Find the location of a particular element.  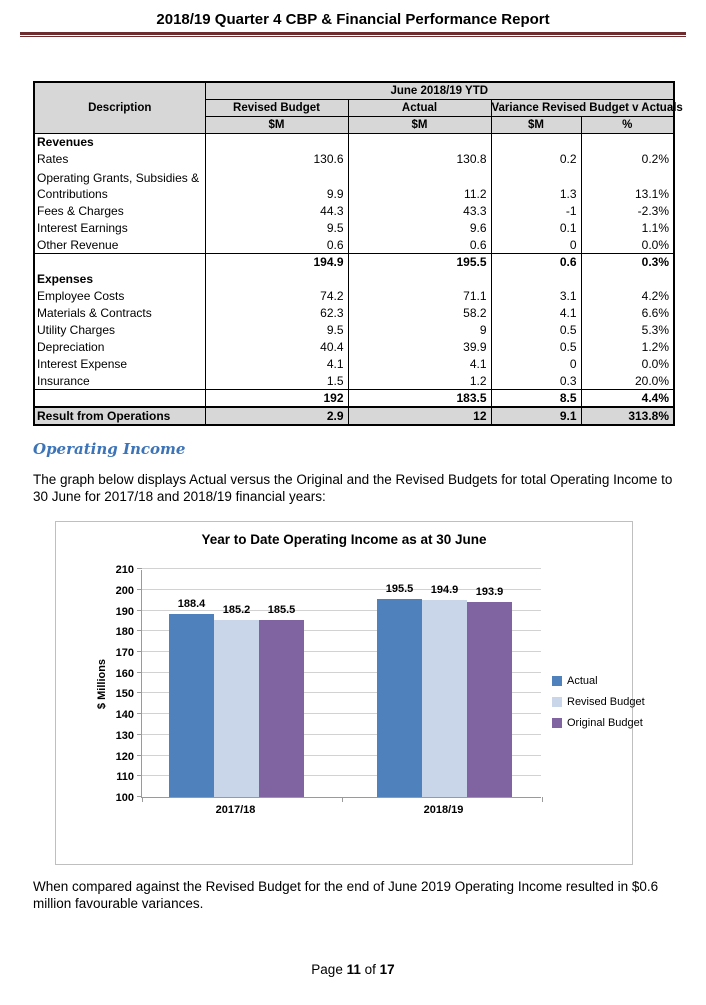

table-row: Utility Charges 9.5 9 0.5 5.3% is located at coordinates (354, 329).